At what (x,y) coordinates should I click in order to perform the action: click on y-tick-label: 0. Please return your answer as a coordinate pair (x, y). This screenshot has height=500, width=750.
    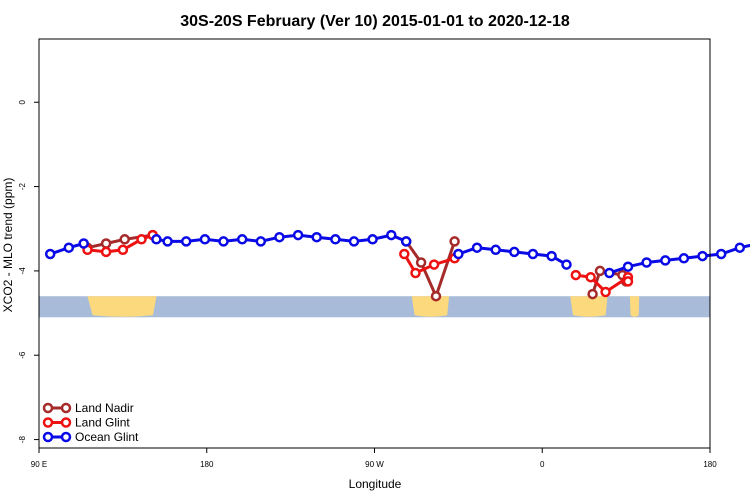
    Looking at the image, I should click on (22, 101).